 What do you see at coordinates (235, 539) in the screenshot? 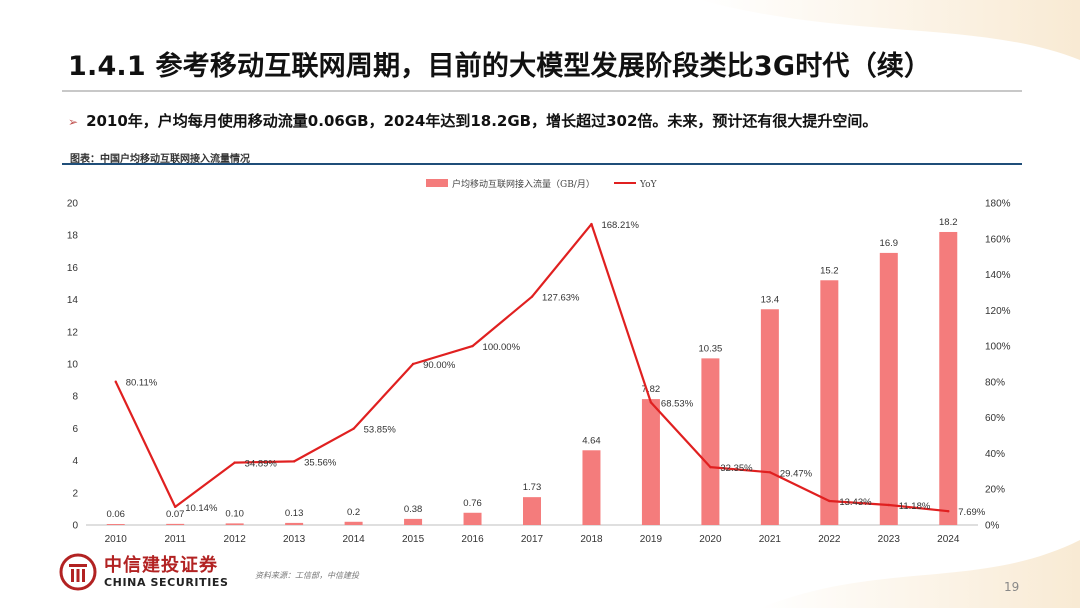
I see `x-tick-label: 2012` at bounding box center [235, 539].